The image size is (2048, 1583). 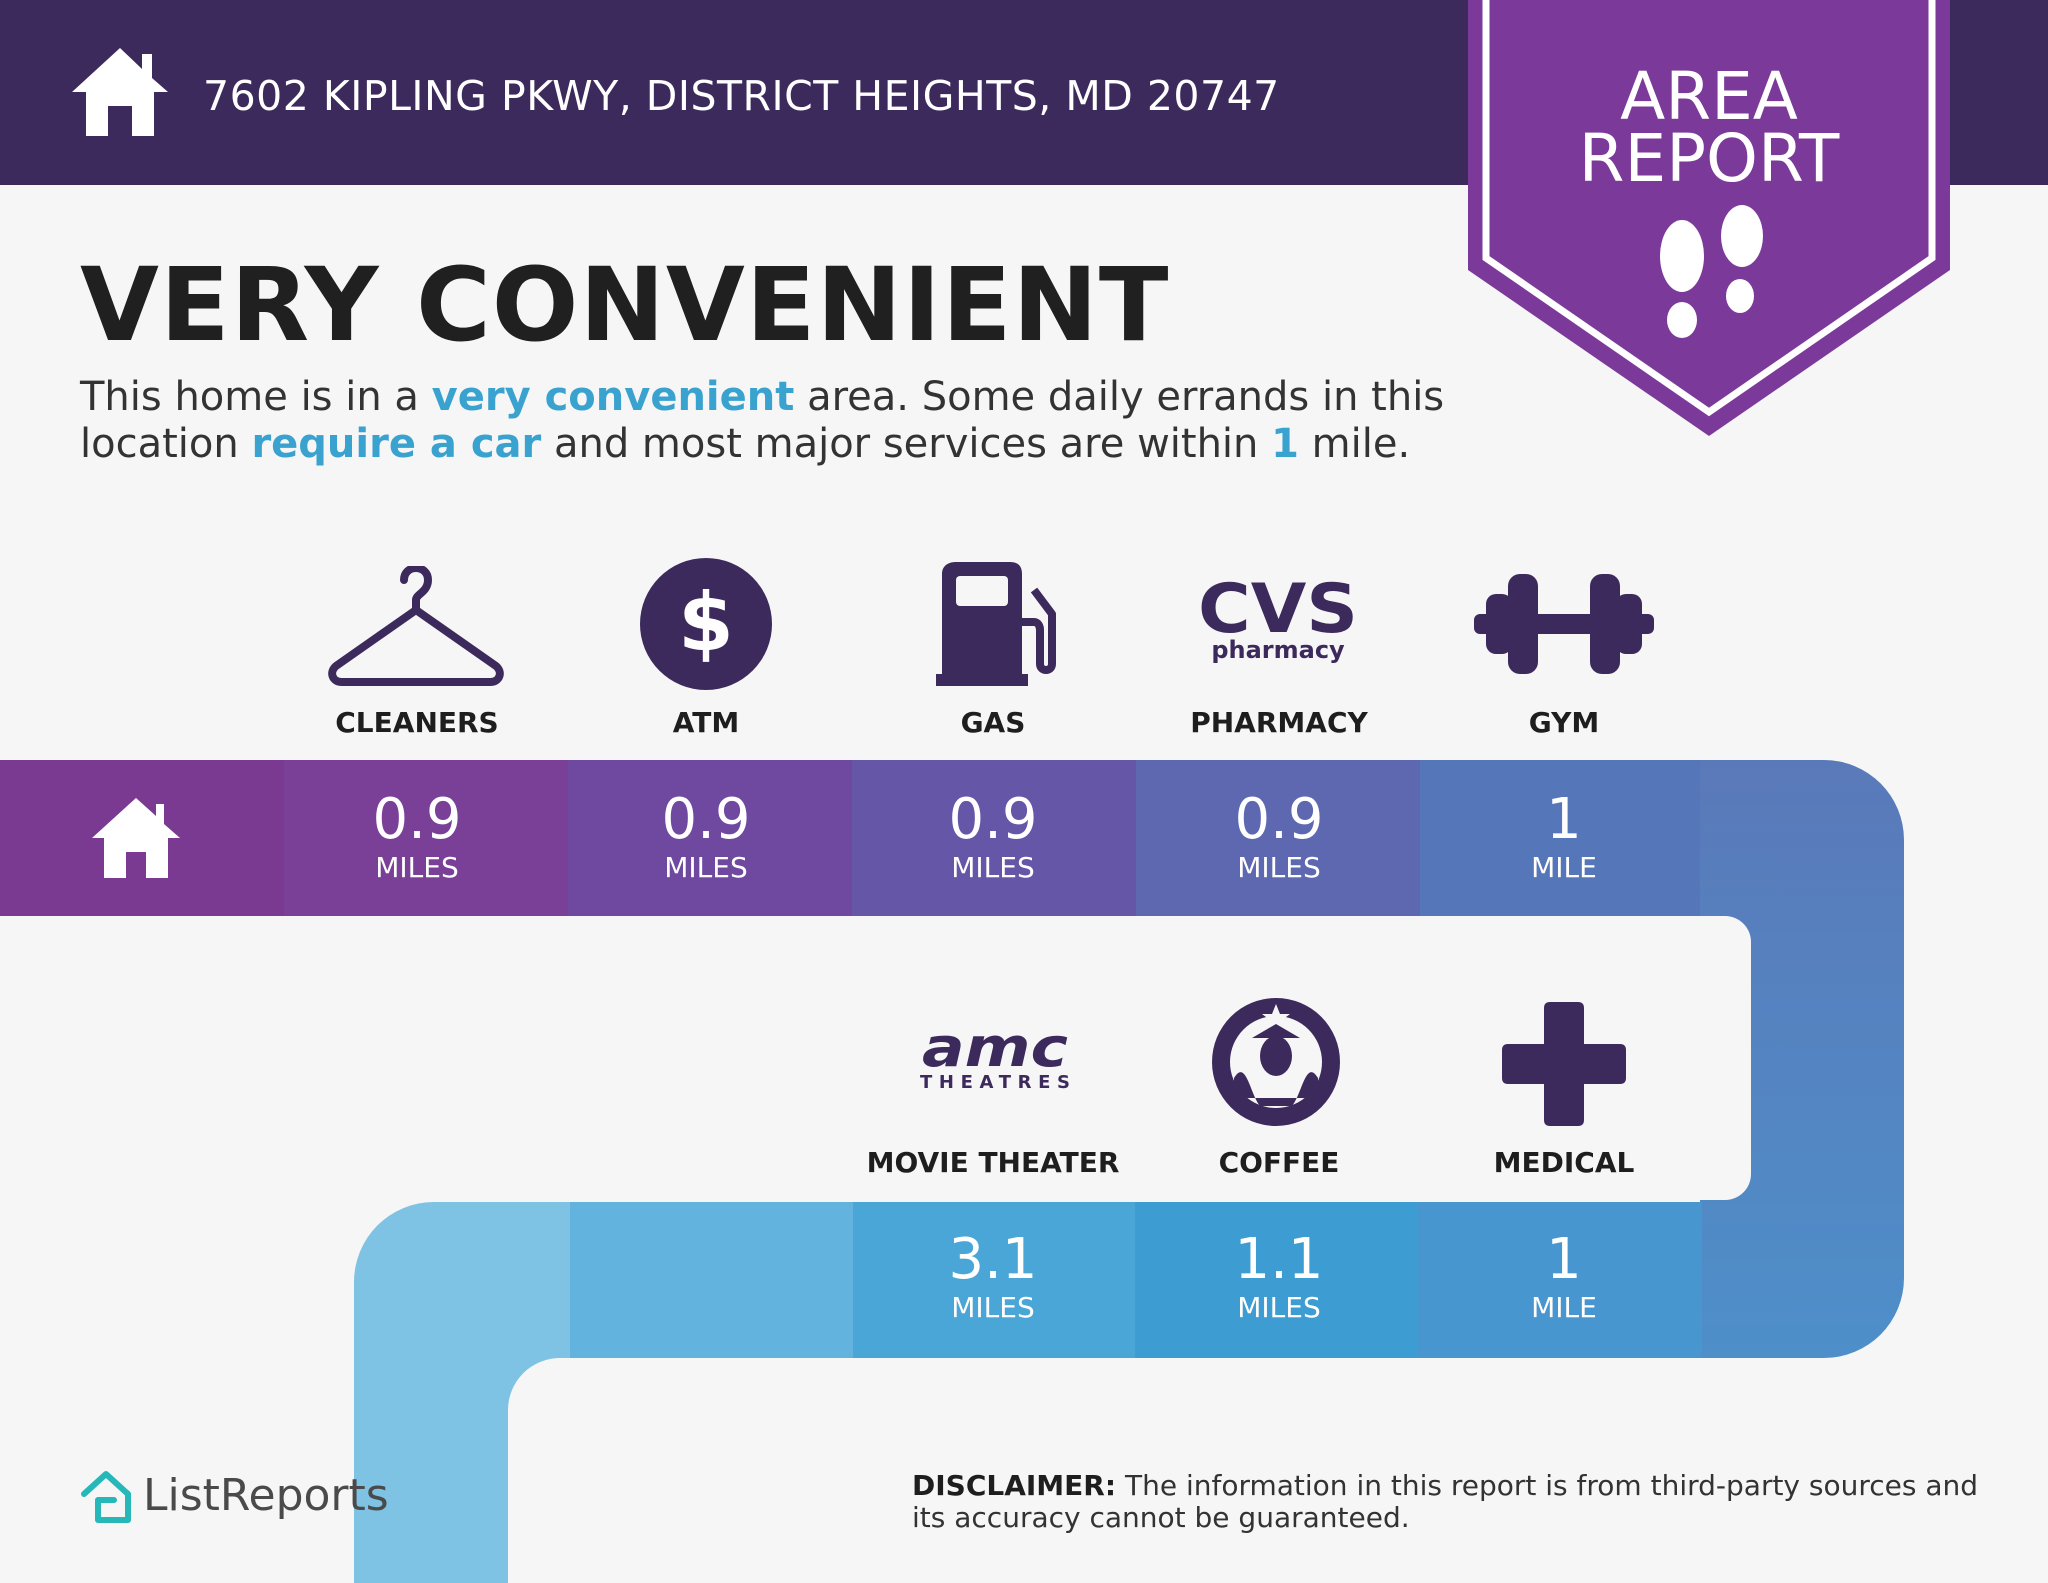 I want to click on footprints-icon, so click(x=1711, y=271).